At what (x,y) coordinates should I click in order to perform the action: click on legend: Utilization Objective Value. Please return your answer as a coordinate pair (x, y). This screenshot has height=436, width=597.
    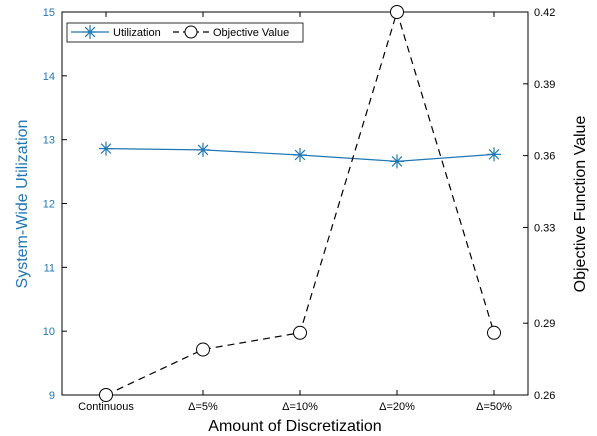
    Looking at the image, I should click on (185, 32).